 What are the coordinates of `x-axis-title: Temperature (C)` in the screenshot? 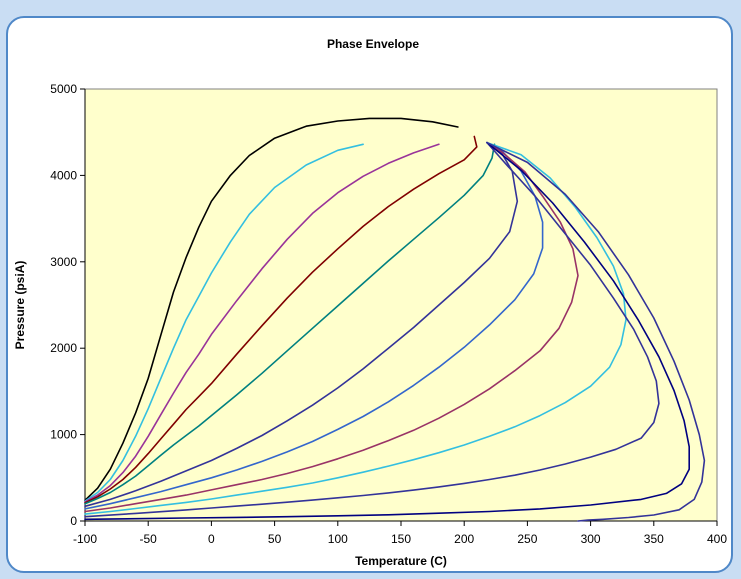 It's located at (401, 561).